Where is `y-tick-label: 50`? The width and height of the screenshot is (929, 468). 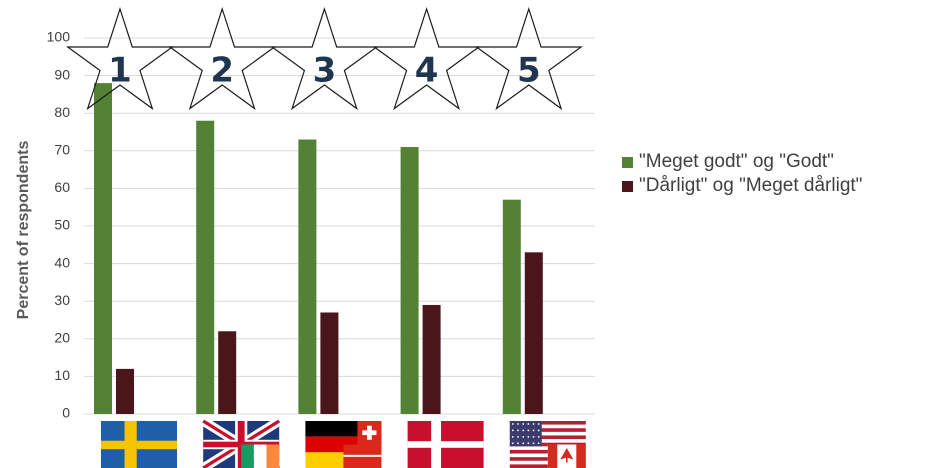
y-tick-label: 50 is located at coordinates (62, 225).